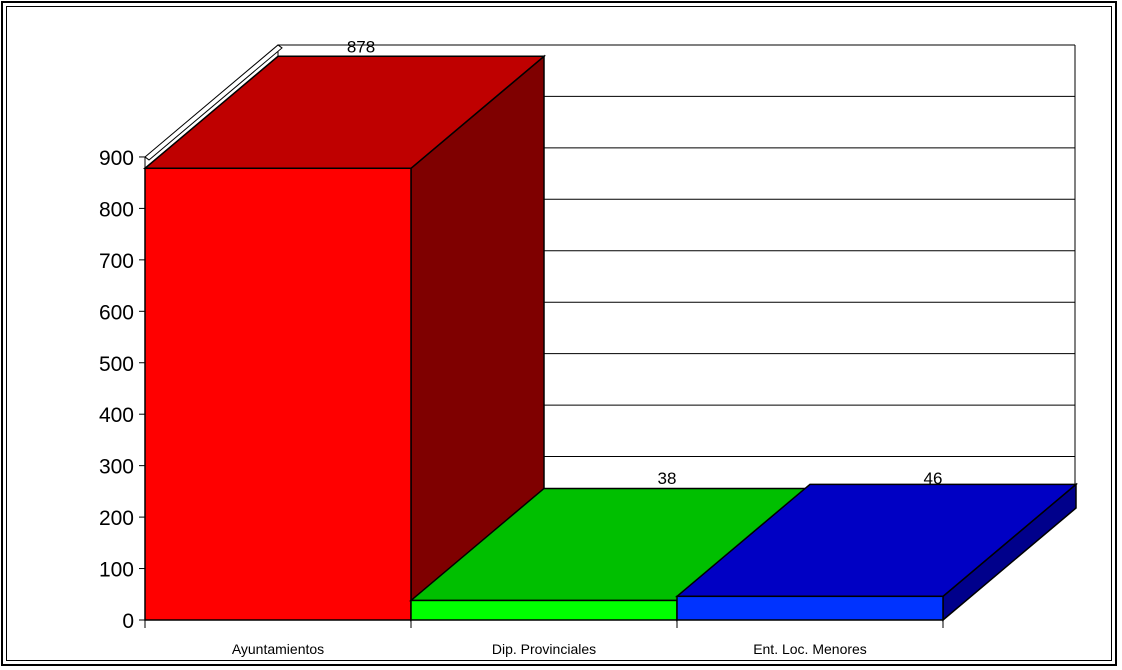  What do you see at coordinates (361, 46) in the screenshot?
I see `data-label-0: 878` at bounding box center [361, 46].